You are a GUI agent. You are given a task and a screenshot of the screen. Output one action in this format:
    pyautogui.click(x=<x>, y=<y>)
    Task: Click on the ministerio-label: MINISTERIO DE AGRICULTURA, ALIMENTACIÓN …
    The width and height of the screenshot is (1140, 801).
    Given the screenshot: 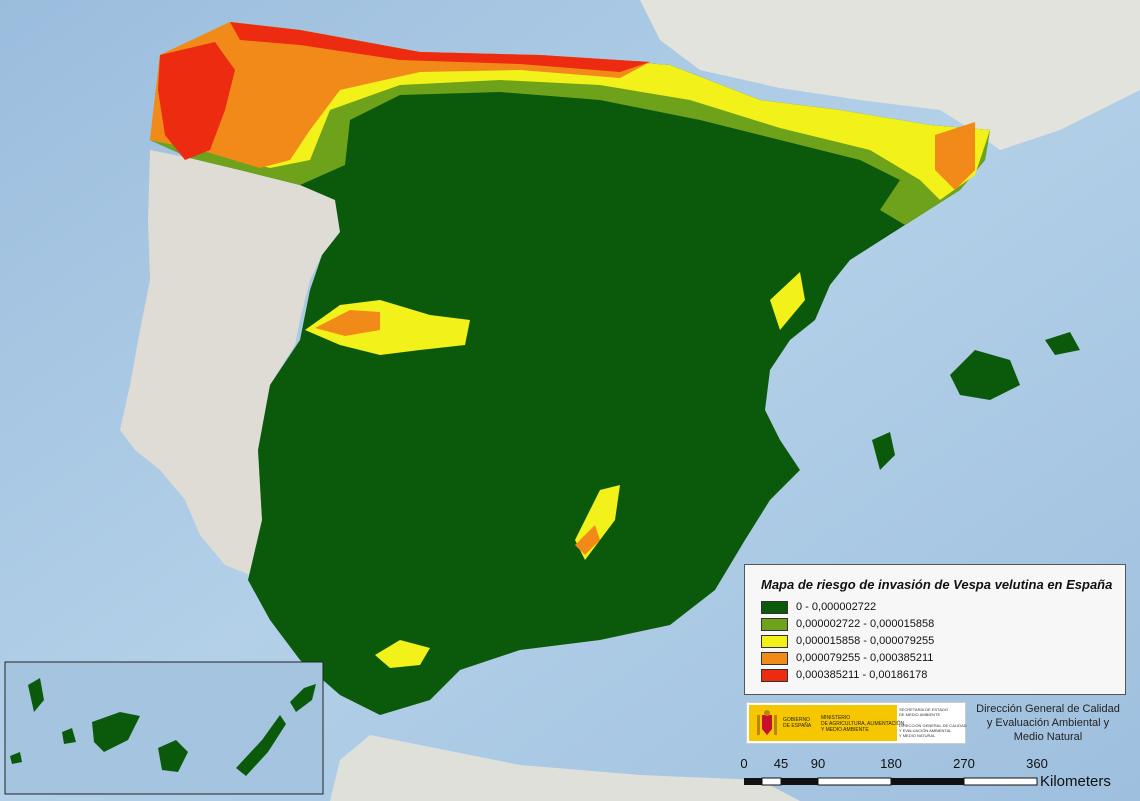 What is the action you would take?
    pyautogui.click(x=863, y=724)
    